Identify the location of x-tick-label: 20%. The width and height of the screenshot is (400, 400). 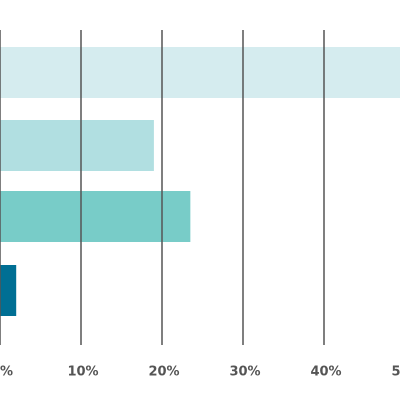
(163, 372).